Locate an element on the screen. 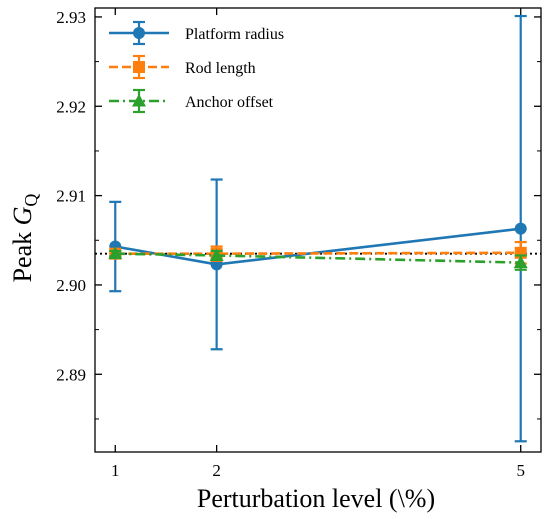  y-axis-label: Peak GQ is located at coordinates (24, 238).